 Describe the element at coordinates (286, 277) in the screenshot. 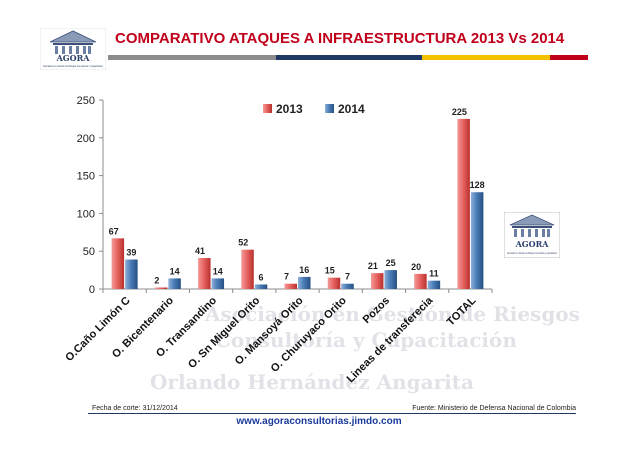

I see `data-label-2013: 7` at that location.